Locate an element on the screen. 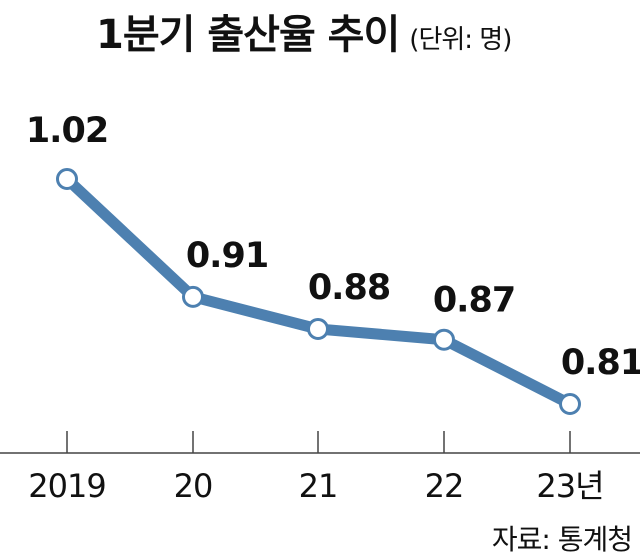 The image size is (640, 560). x-tick-label: 22 is located at coordinates (444, 486).